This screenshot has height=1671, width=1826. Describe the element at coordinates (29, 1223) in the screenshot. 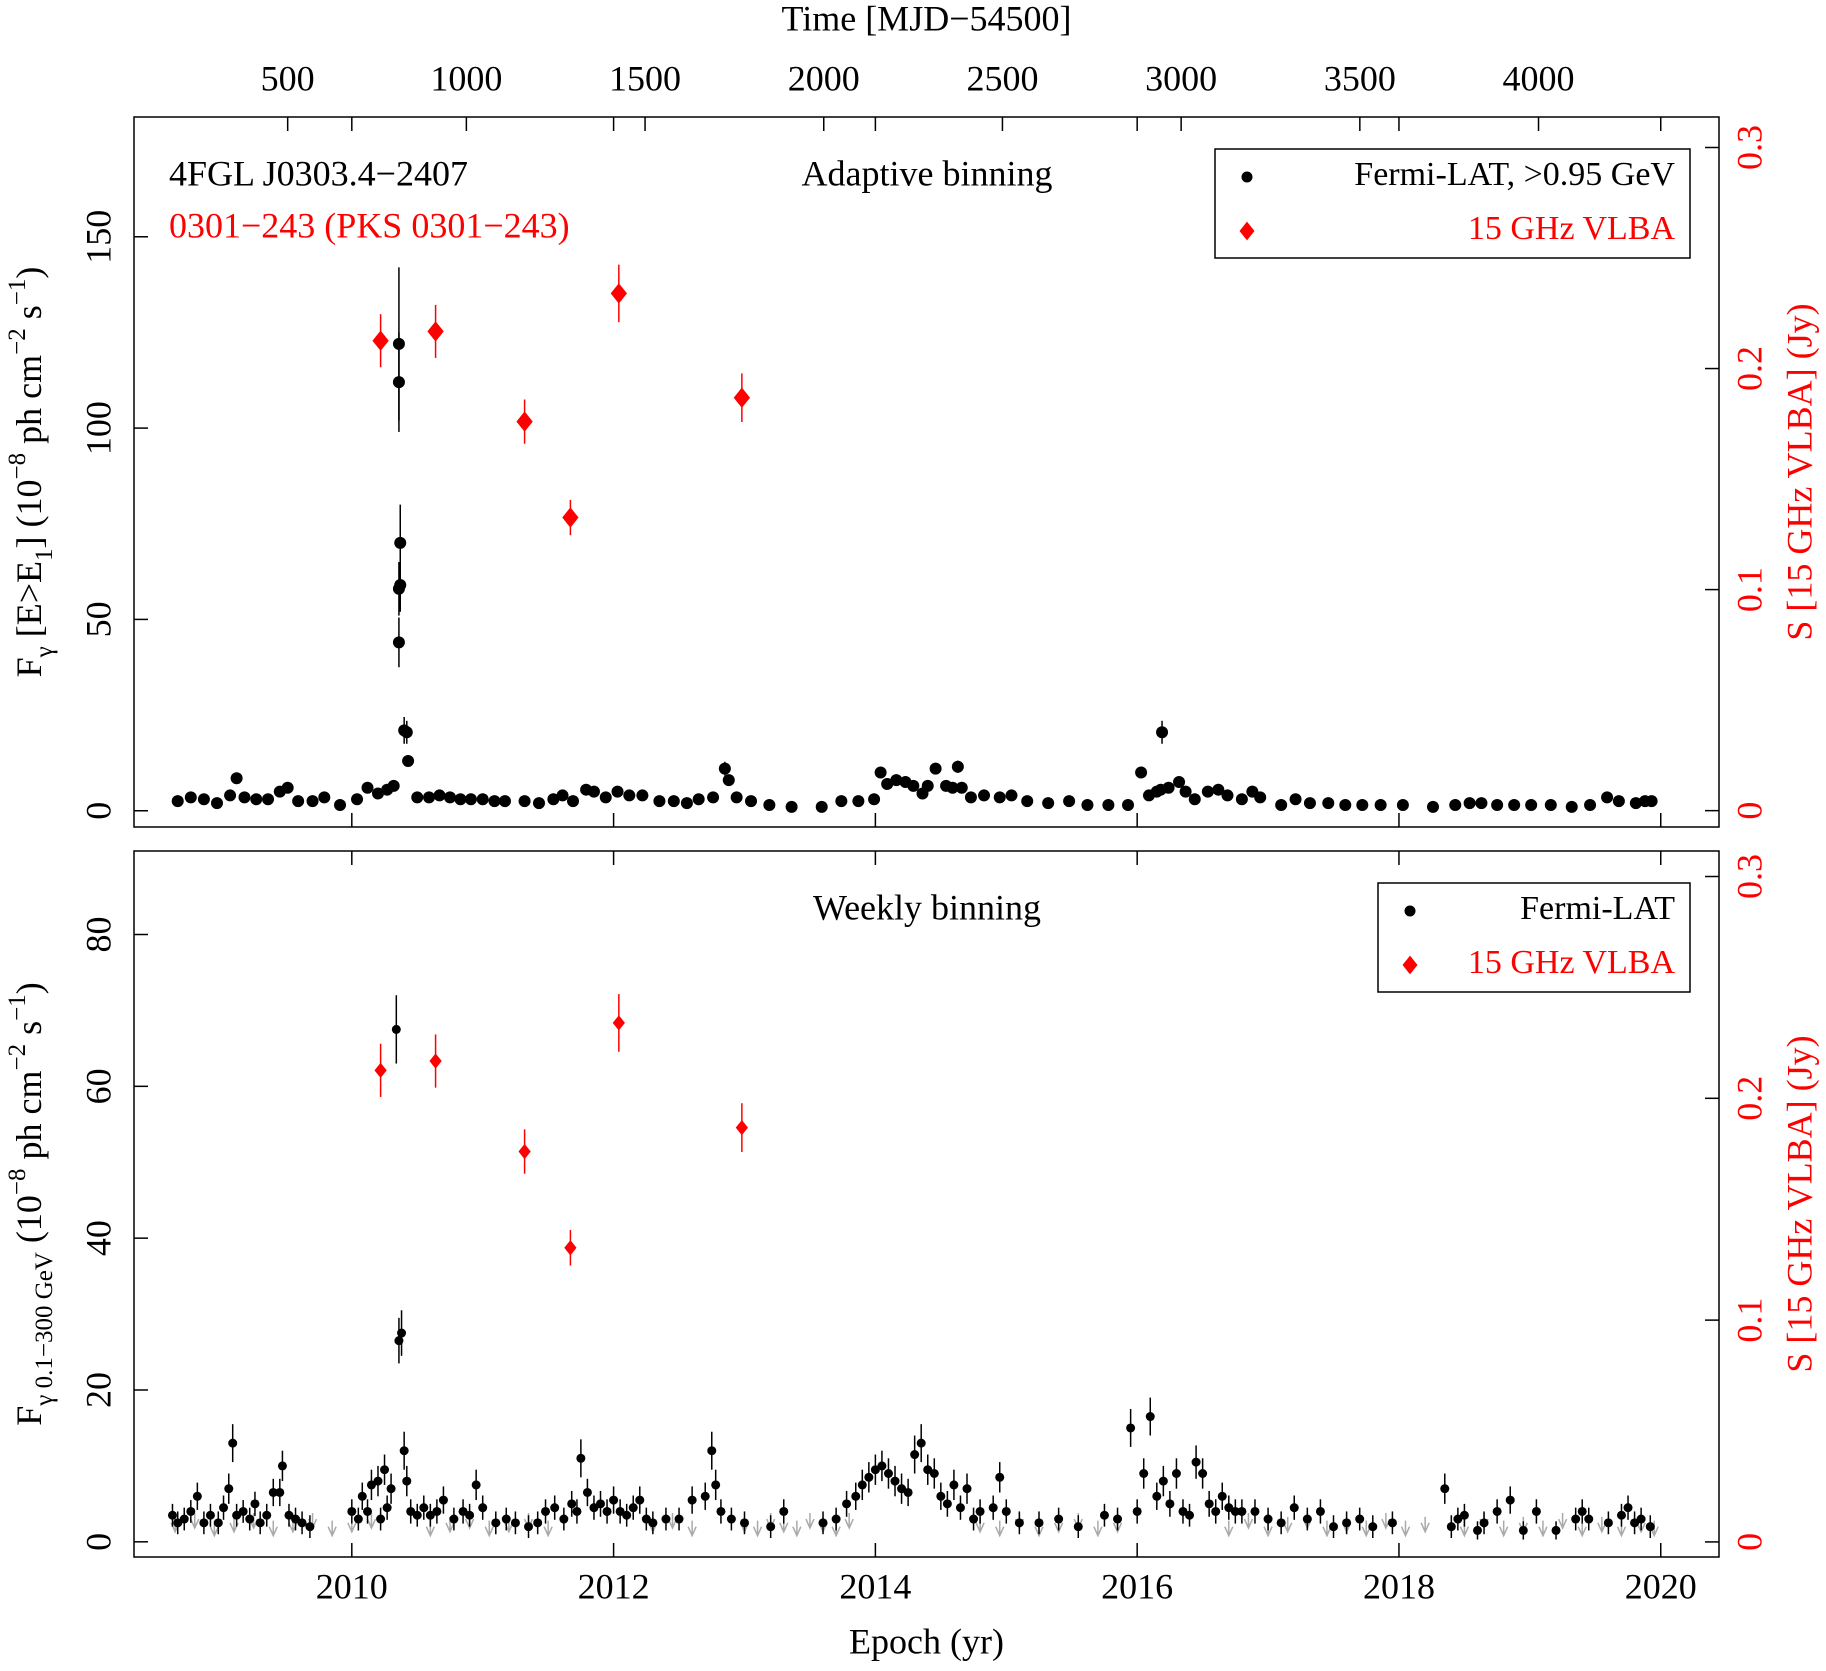

I see `y-axis-label-part: (10` at that location.